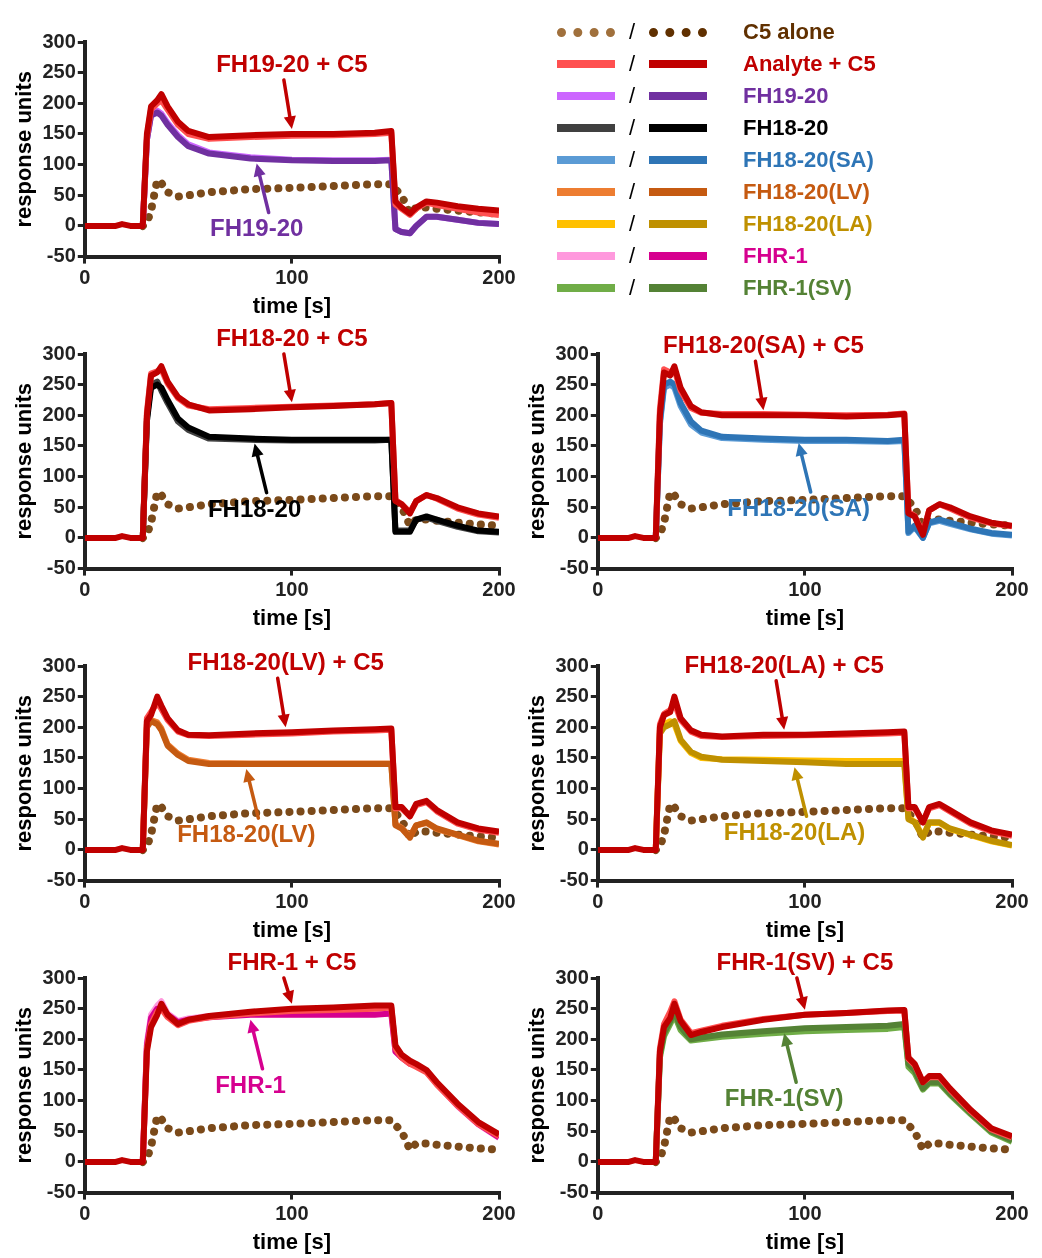 The width and height of the screenshot is (1042, 1258). What do you see at coordinates (808, 224) in the screenshot?
I see `category-label: FH18-20(LA)` at bounding box center [808, 224].